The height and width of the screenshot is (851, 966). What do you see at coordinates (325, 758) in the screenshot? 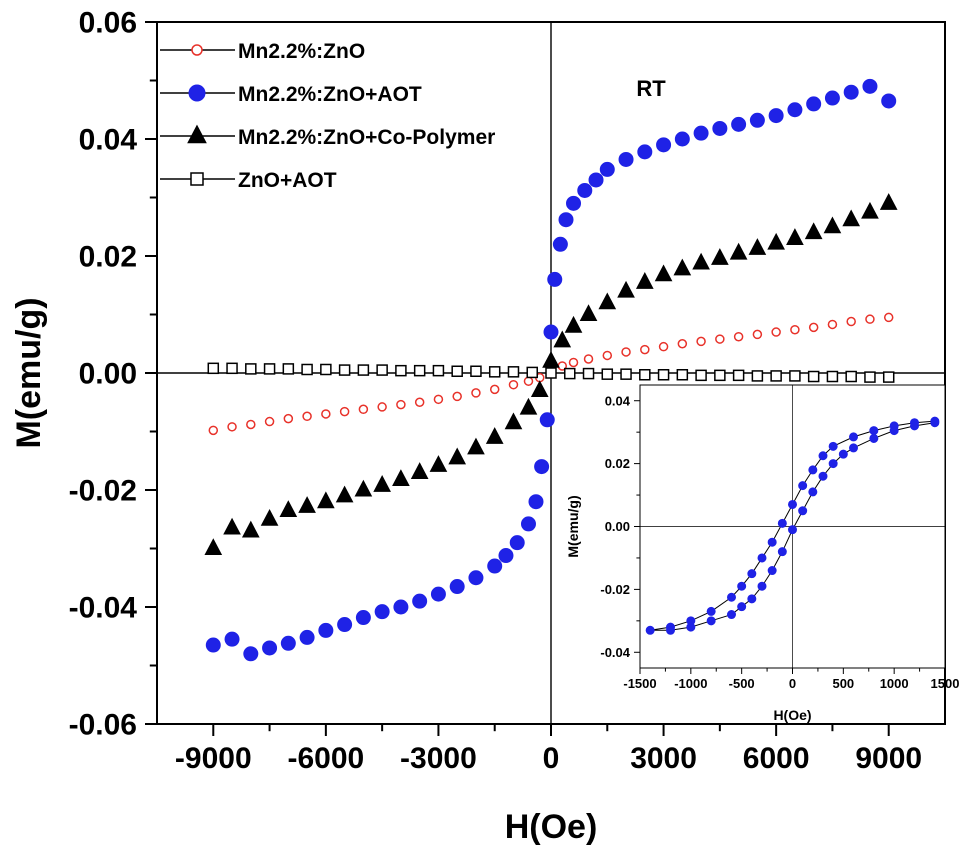
I see `x-tick-label: -6000` at bounding box center [325, 758].